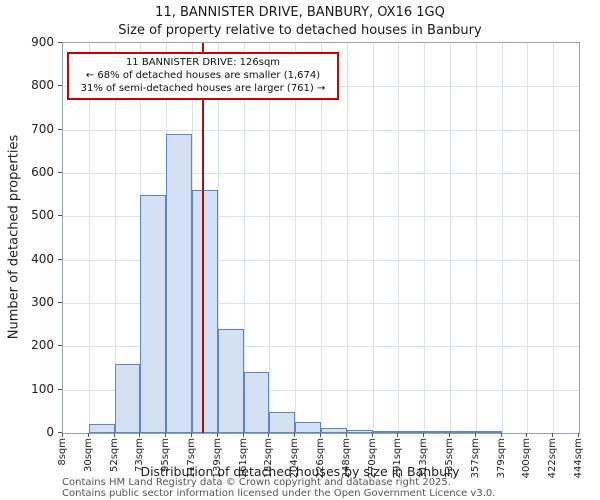 This screenshot has width=600, height=500. I want to click on y-tick-label: 400, so click(42, 258).